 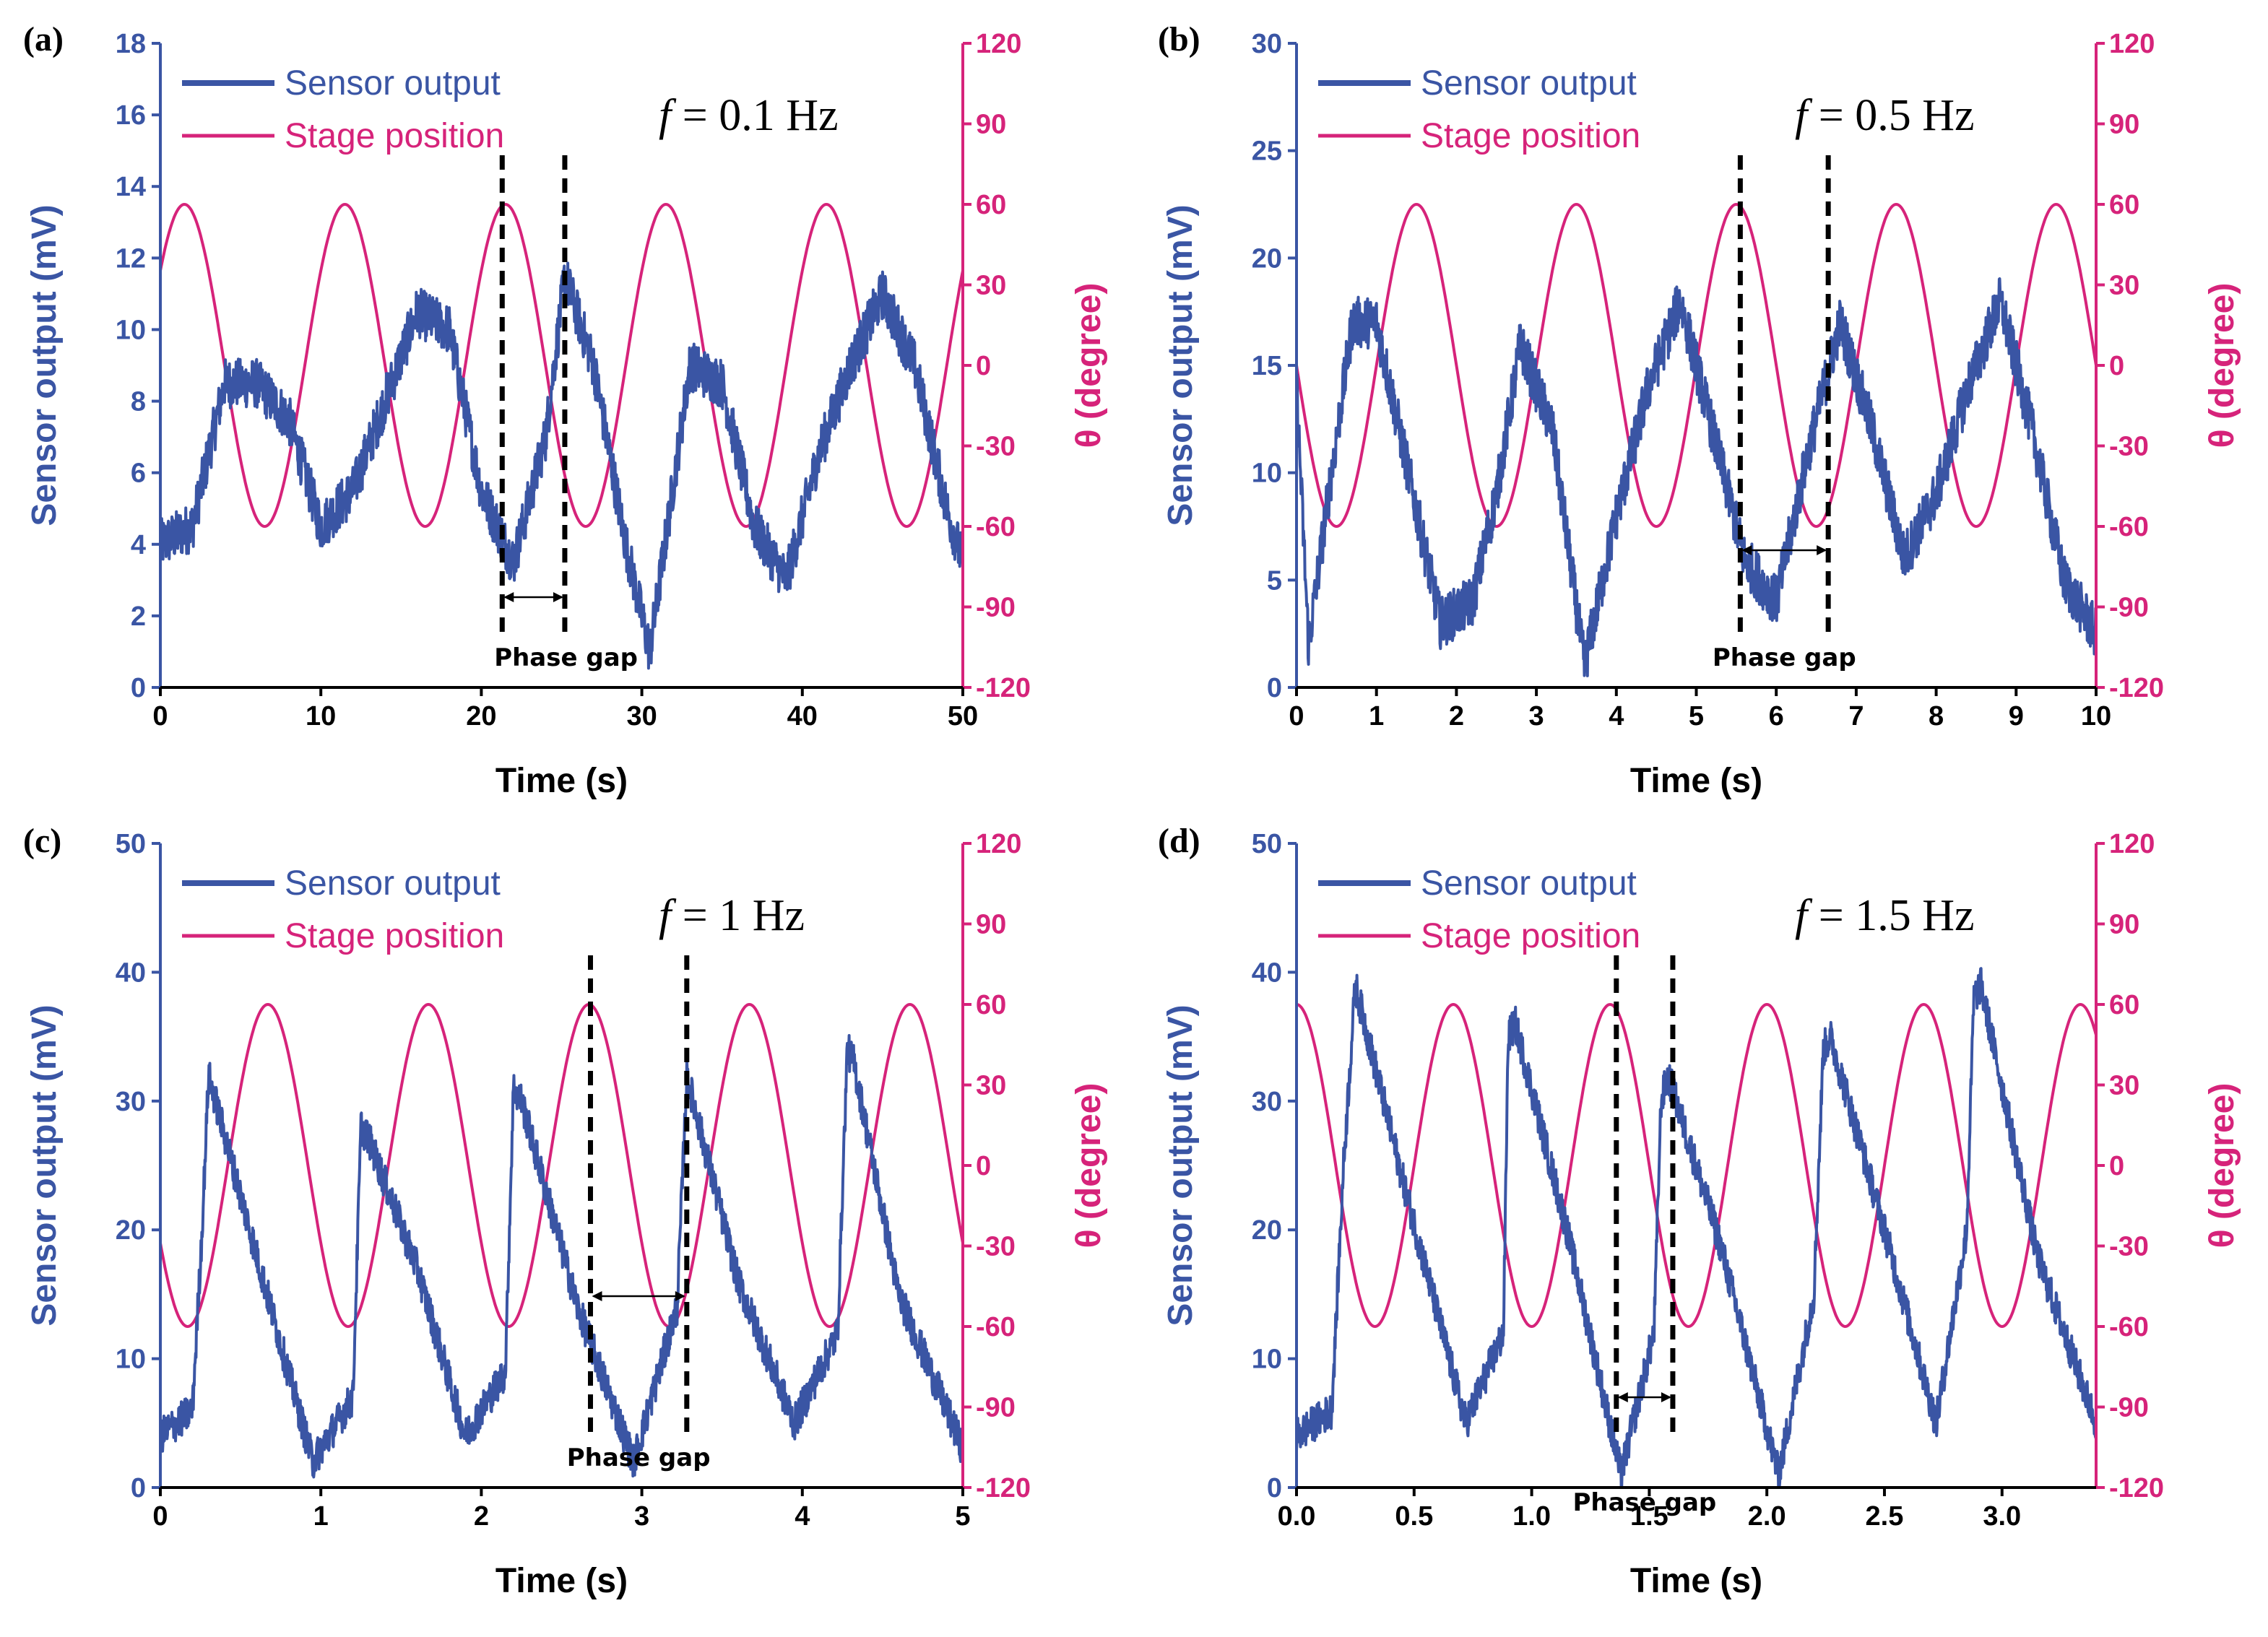 What do you see at coordinates (2002, 1516) in the screenshot?
I see `bottom-tick-label: 3.0` at bounding box center [2002, 1516].